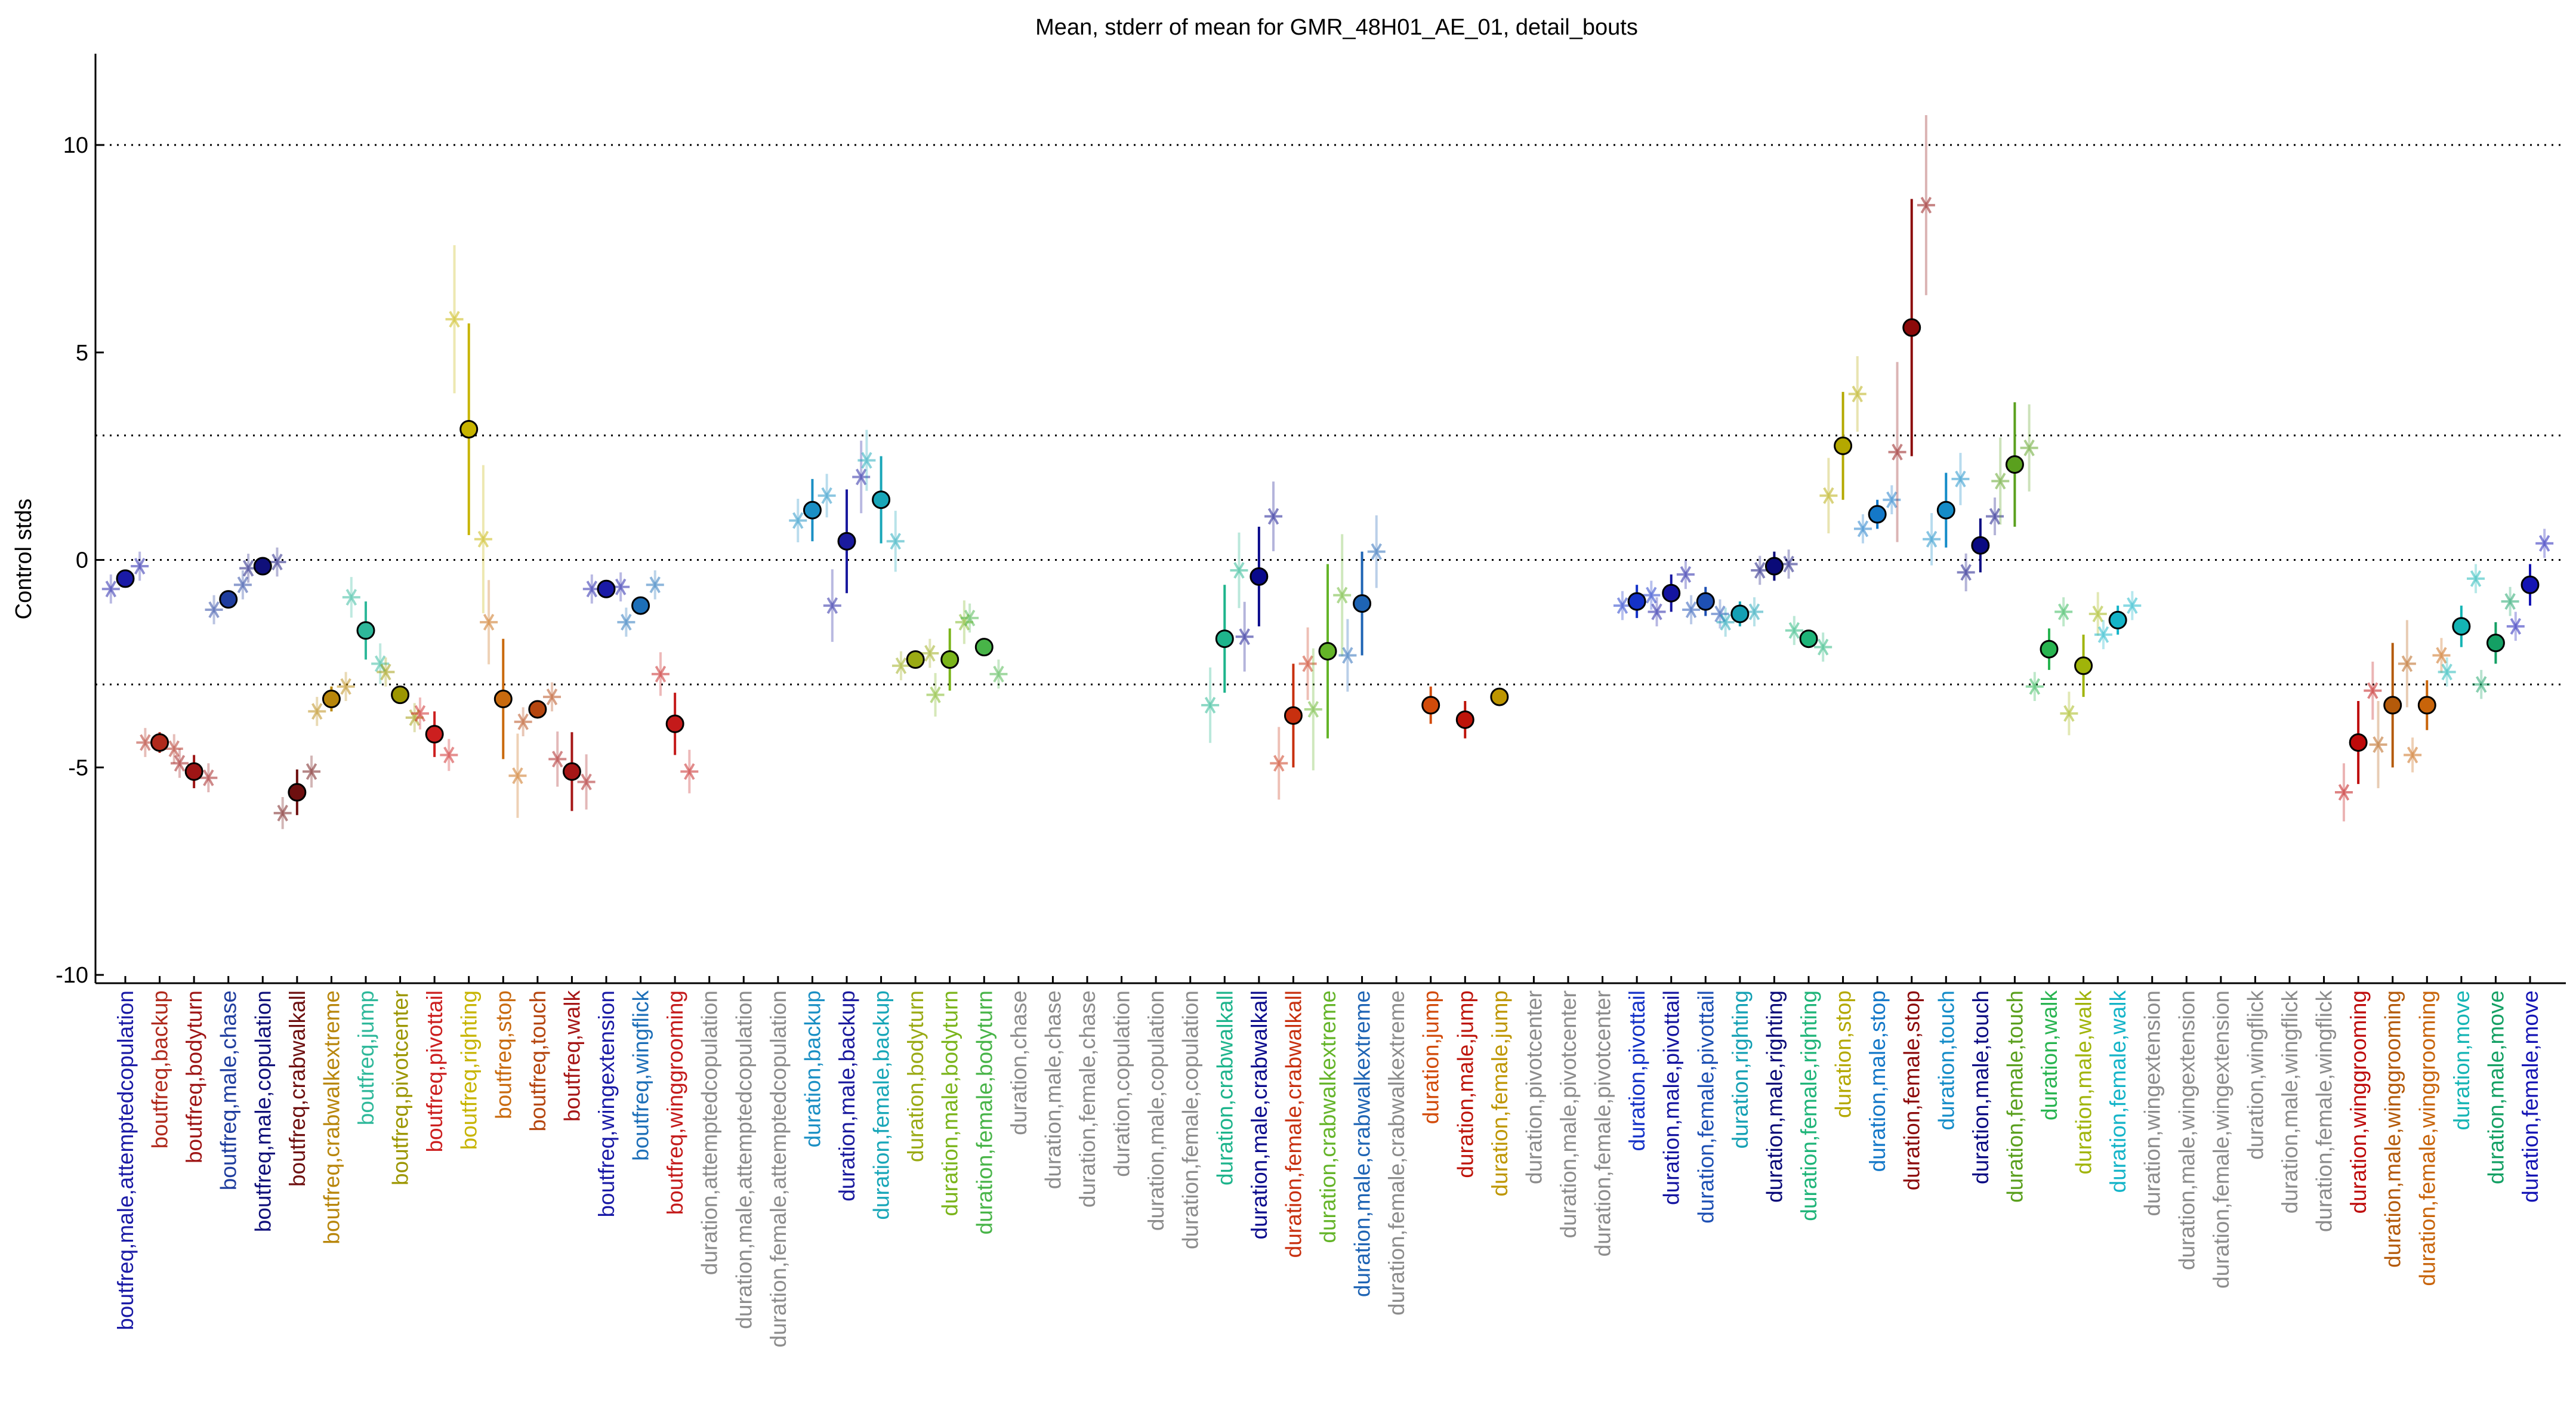  Describe the element at coordinates (2462, 1060) in the screenshot. I see `x-tick-label: duration,move` at that location.